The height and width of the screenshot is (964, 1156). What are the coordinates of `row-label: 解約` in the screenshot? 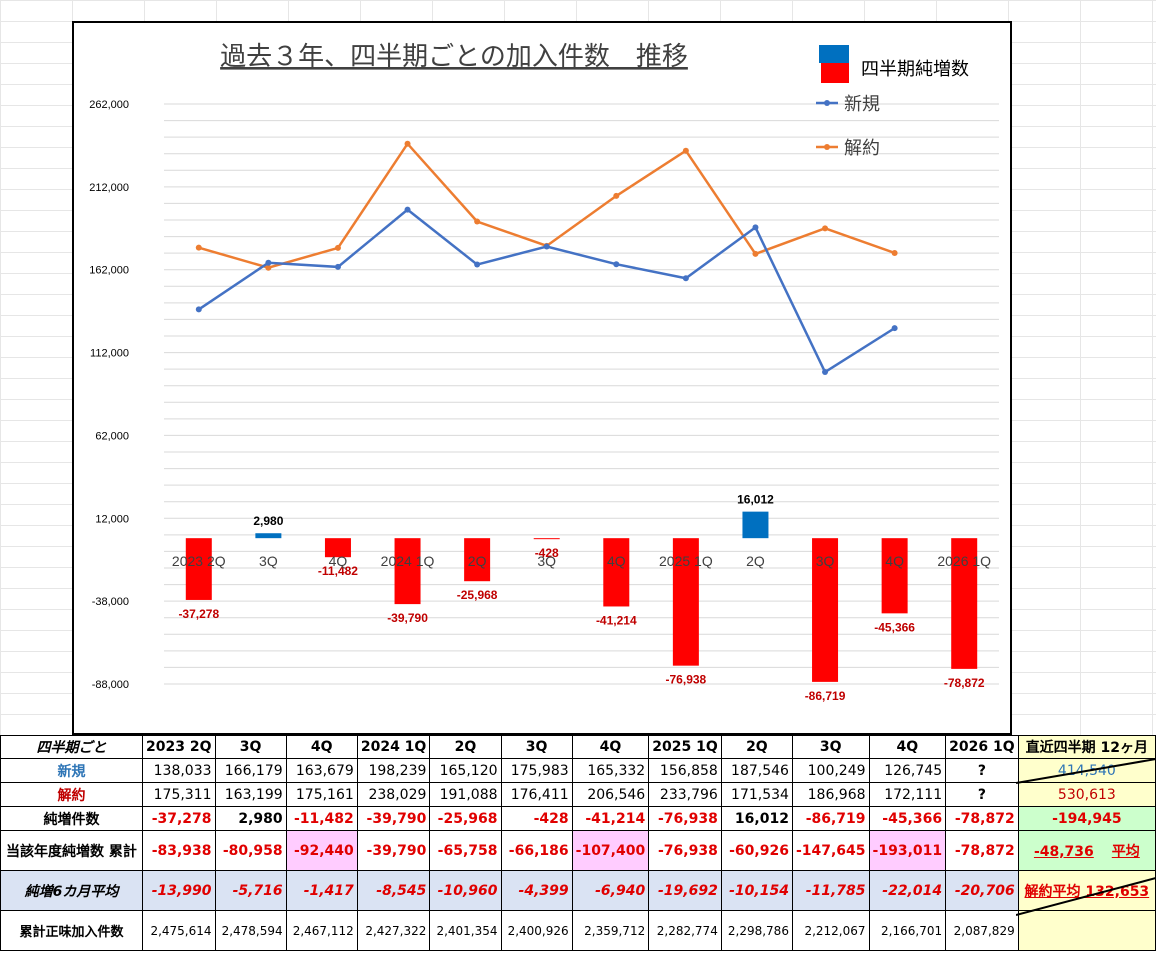 It's located at (71, 794).